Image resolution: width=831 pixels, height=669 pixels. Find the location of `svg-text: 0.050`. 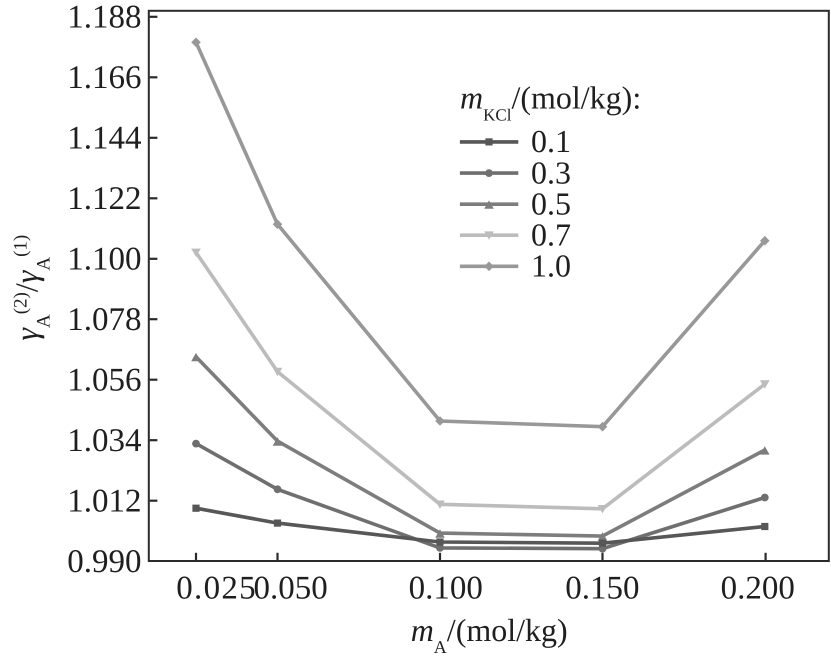

svg-text: 0.050 is located at coordinates (290, 589).